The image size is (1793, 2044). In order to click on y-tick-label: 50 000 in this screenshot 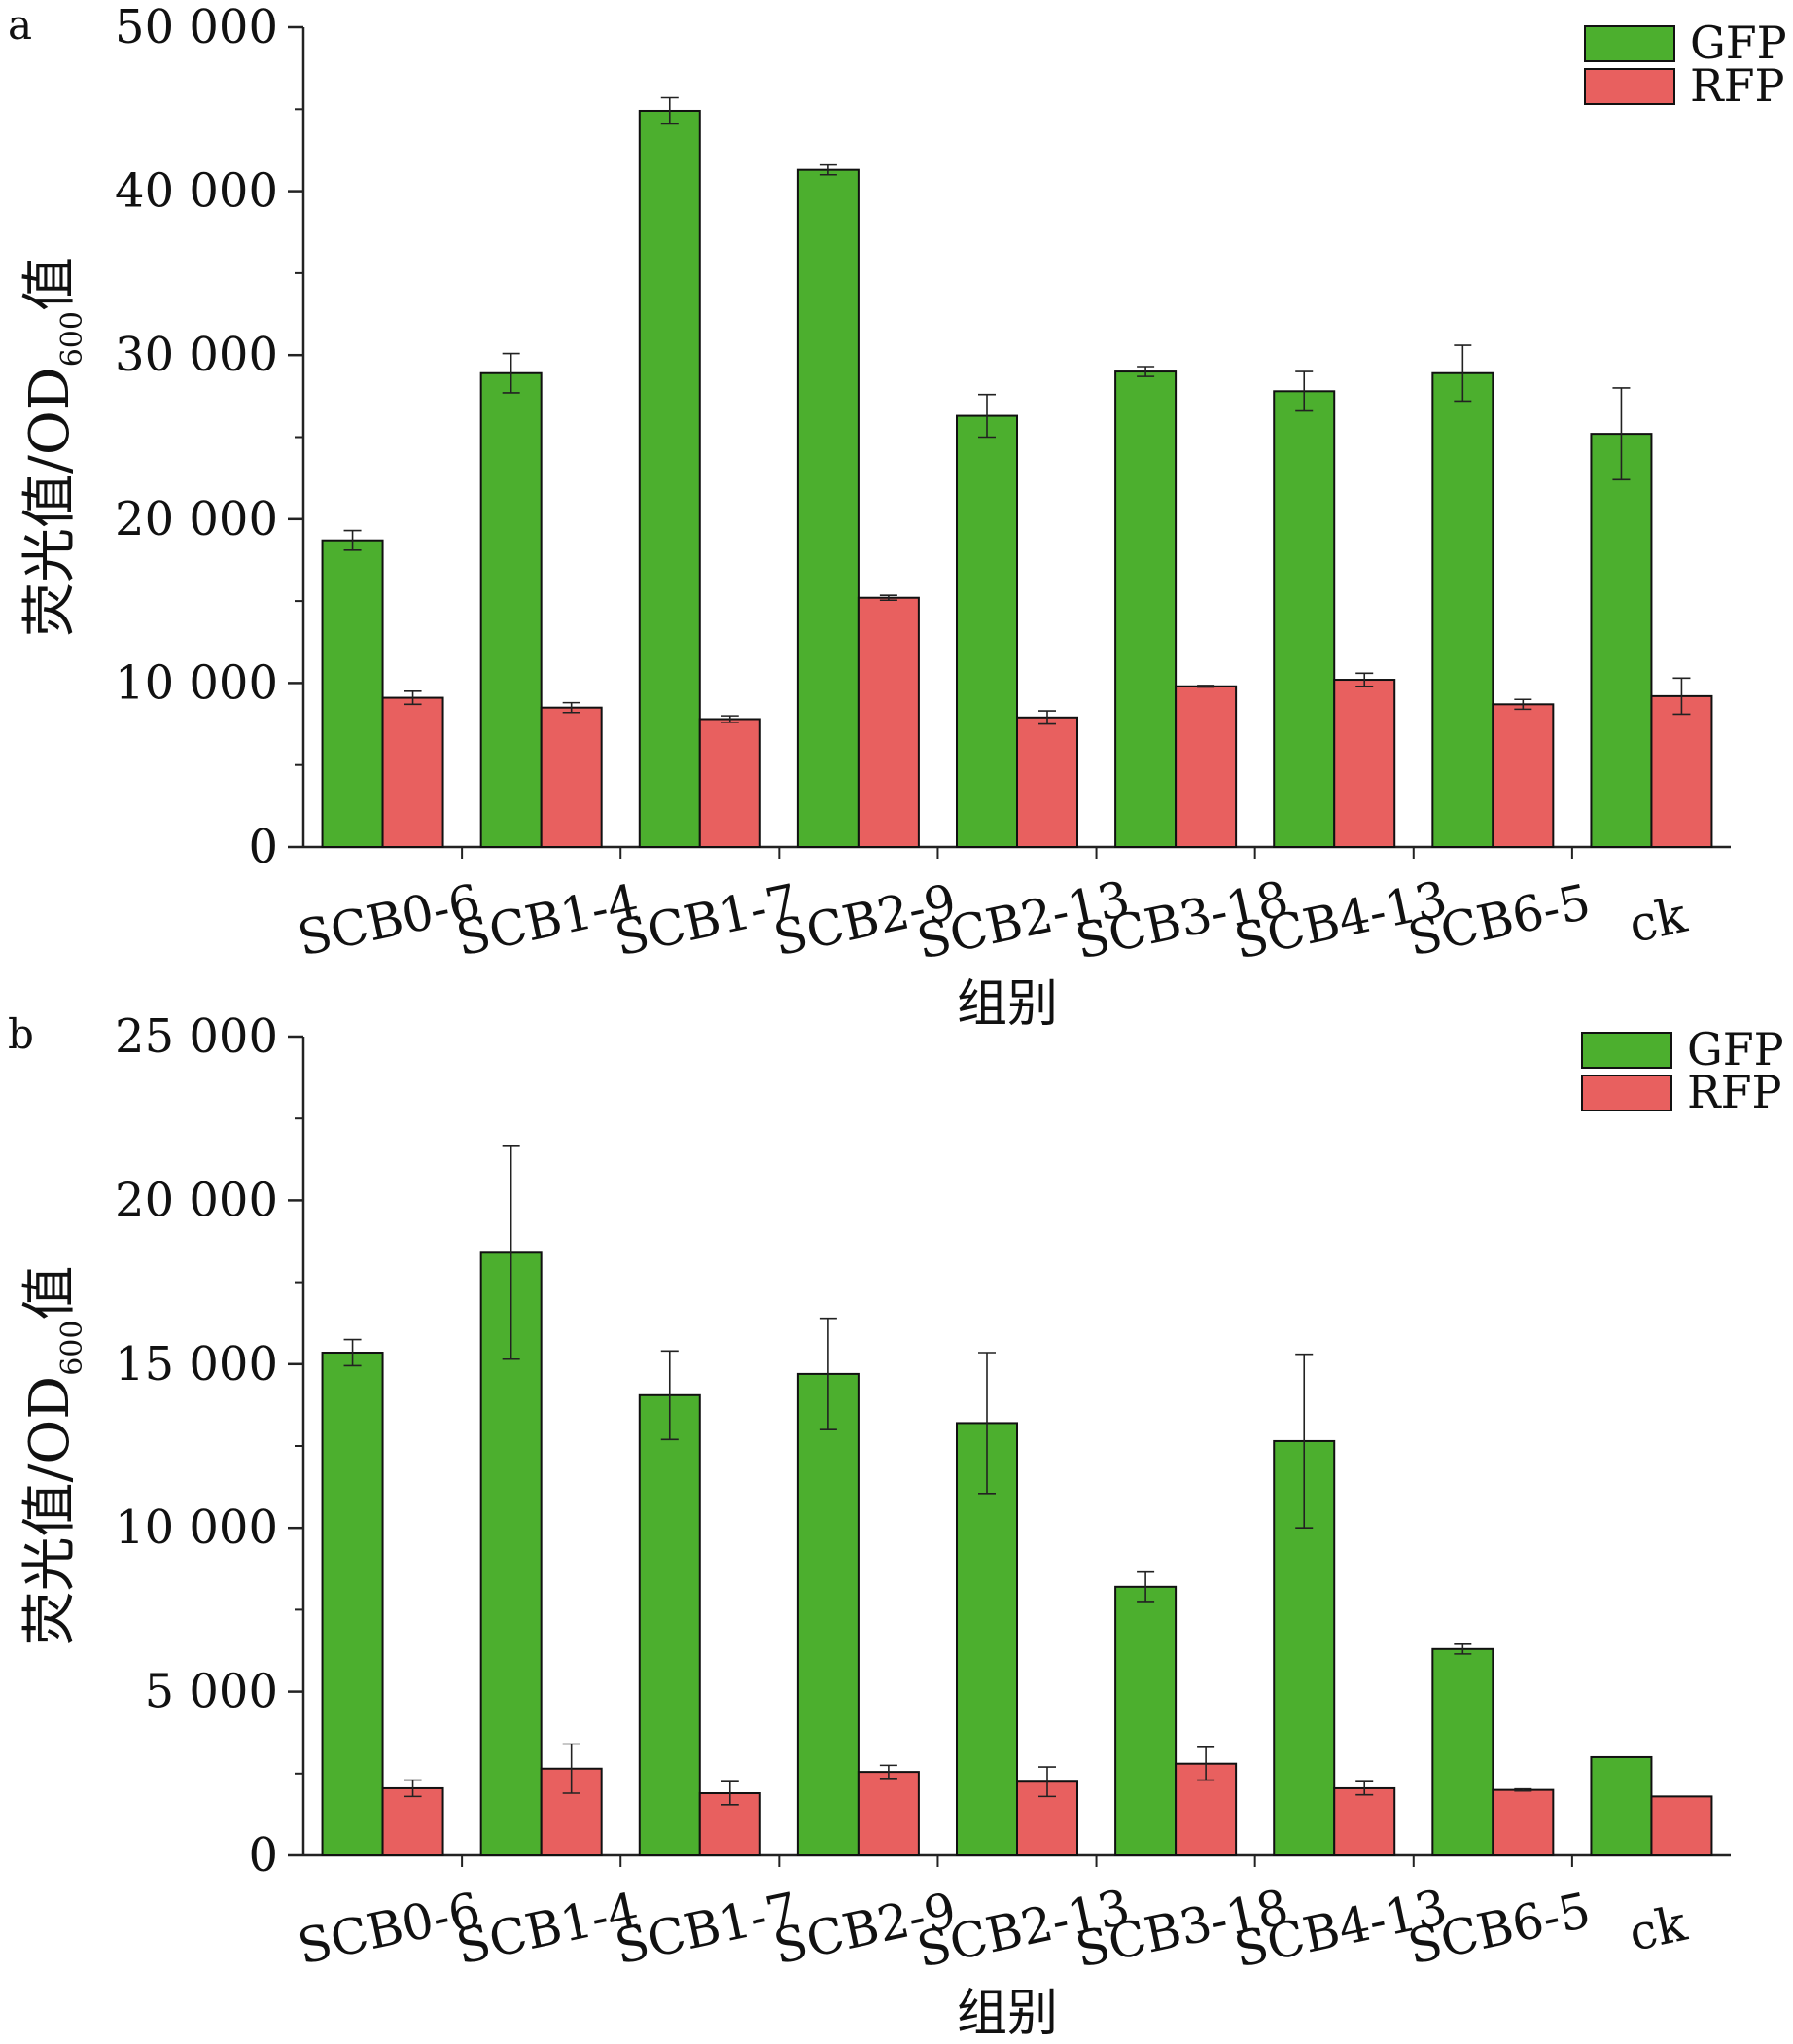, I will do `click(197, 27)`.